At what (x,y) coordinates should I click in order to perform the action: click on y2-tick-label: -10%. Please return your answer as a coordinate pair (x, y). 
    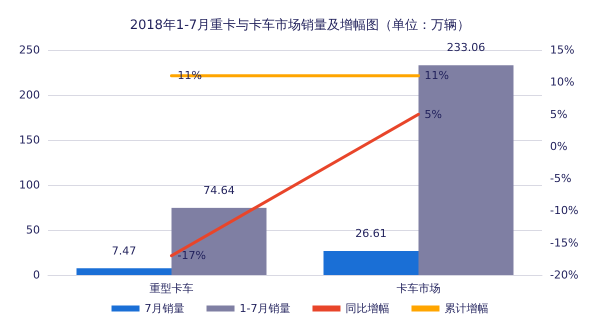
    Looking at the image, I should click on (564, 211).